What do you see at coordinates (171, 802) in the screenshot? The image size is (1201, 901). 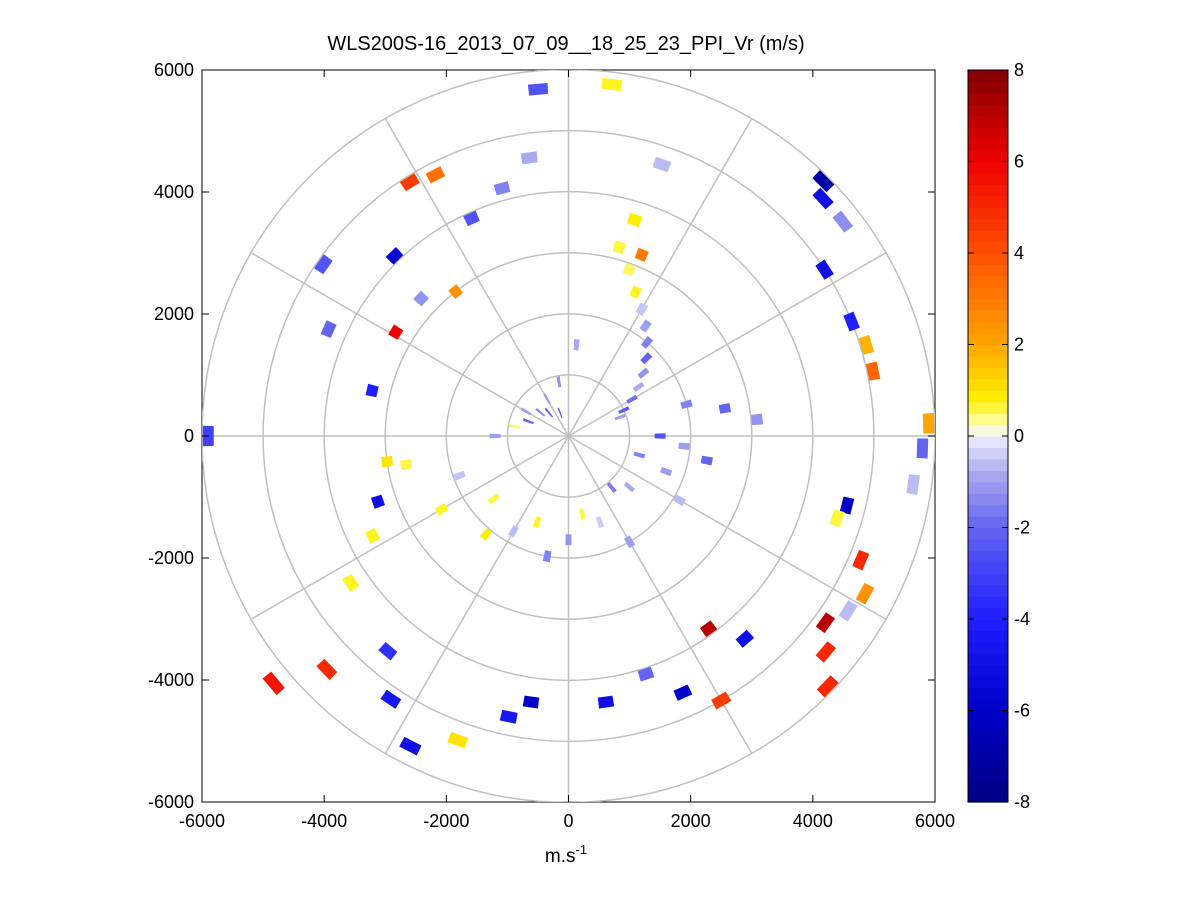 I see `y-tick-label: -6000` at bounding box center [171, 802].